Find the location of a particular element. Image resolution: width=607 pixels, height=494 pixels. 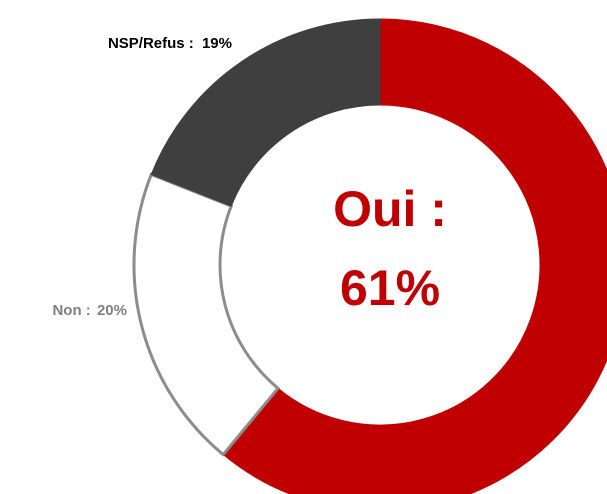

center-value: 61% is located at coordinates (390, 288).